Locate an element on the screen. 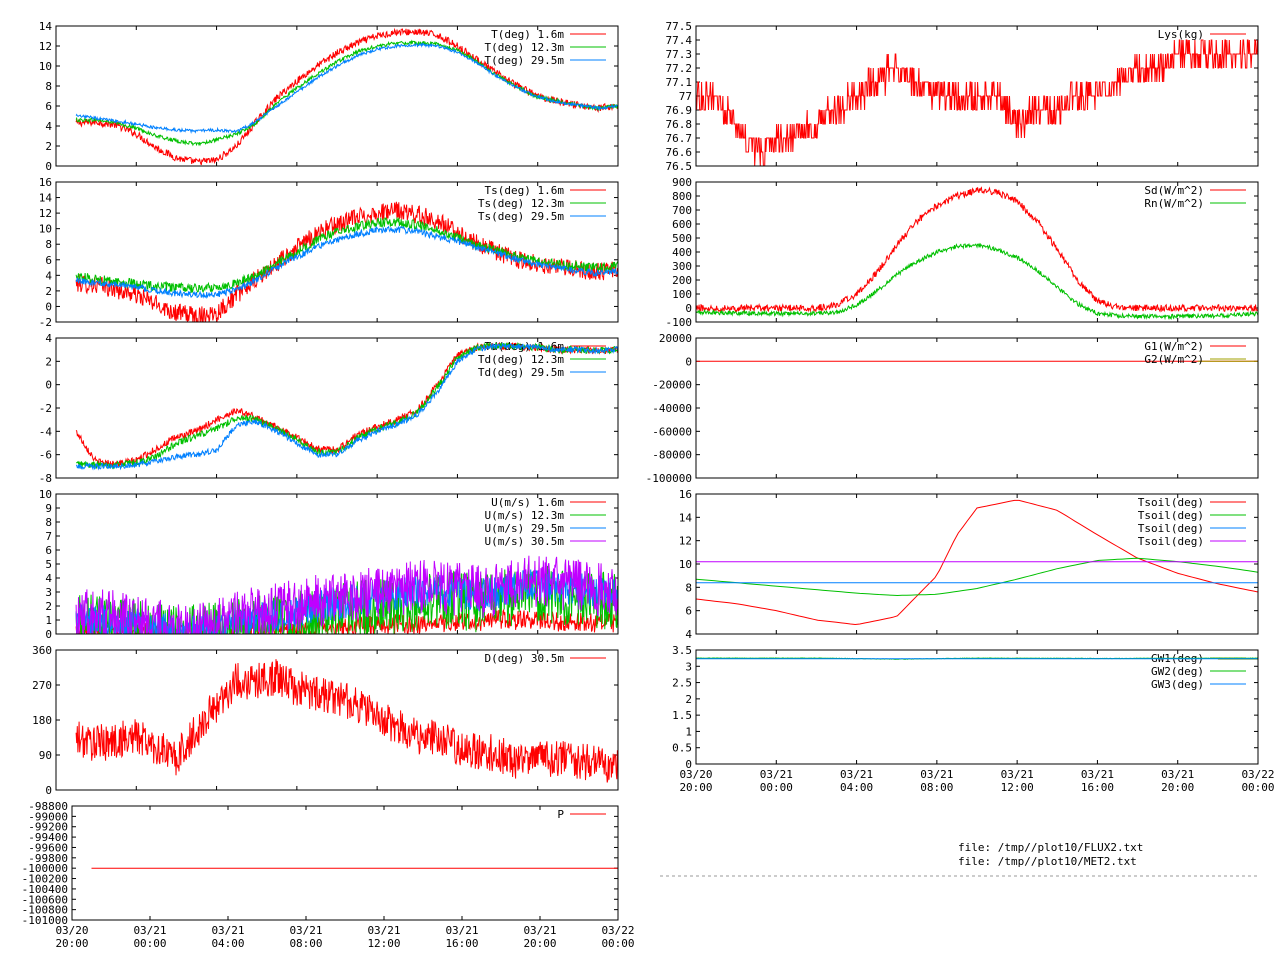 The height and width of the screenshot is (960, 1280). legend-label: Rn(W/m^2) is located at coordinates (1174, 203).